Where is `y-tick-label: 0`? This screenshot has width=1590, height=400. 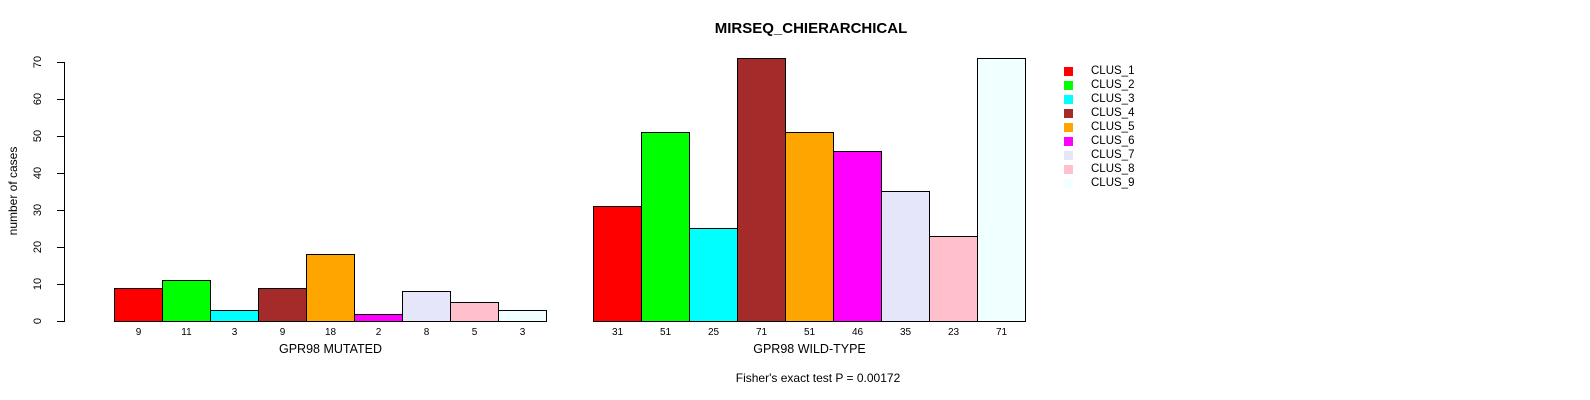
y-tick-label: 0 is located at coordinates (38, 321).